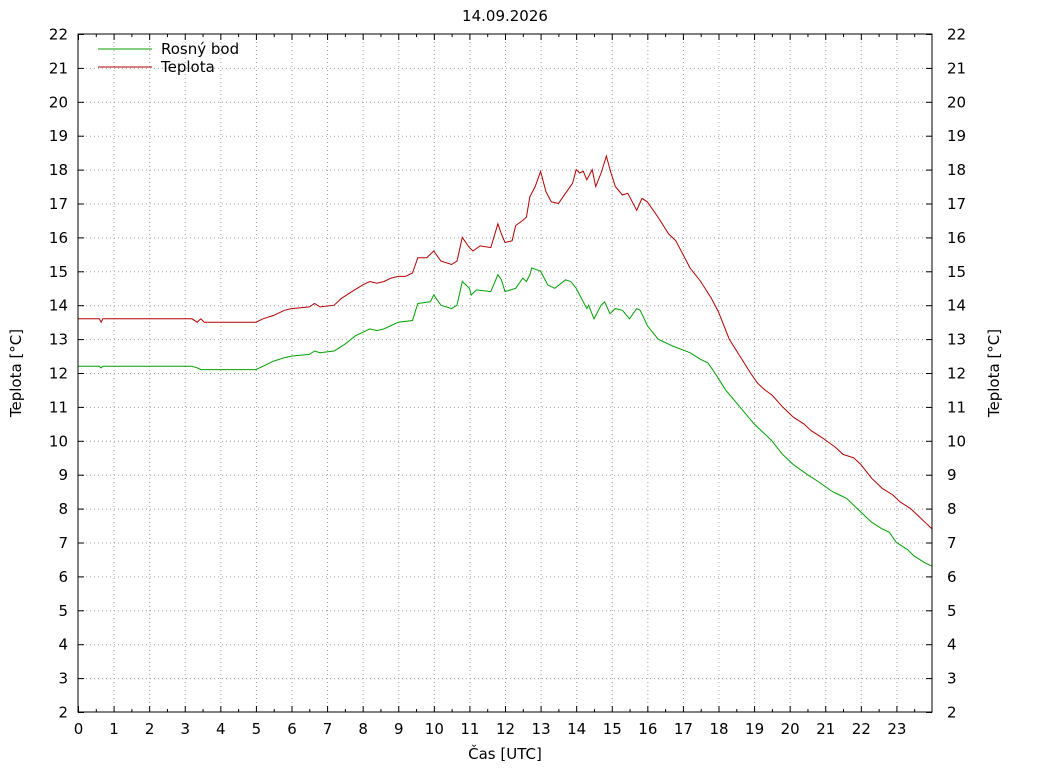 The height and width of the screenshot is (768, 1038). Describe the element at coordinates (952, 509) in the screenshot. I see `y-tick-label-right: 8` at that location.